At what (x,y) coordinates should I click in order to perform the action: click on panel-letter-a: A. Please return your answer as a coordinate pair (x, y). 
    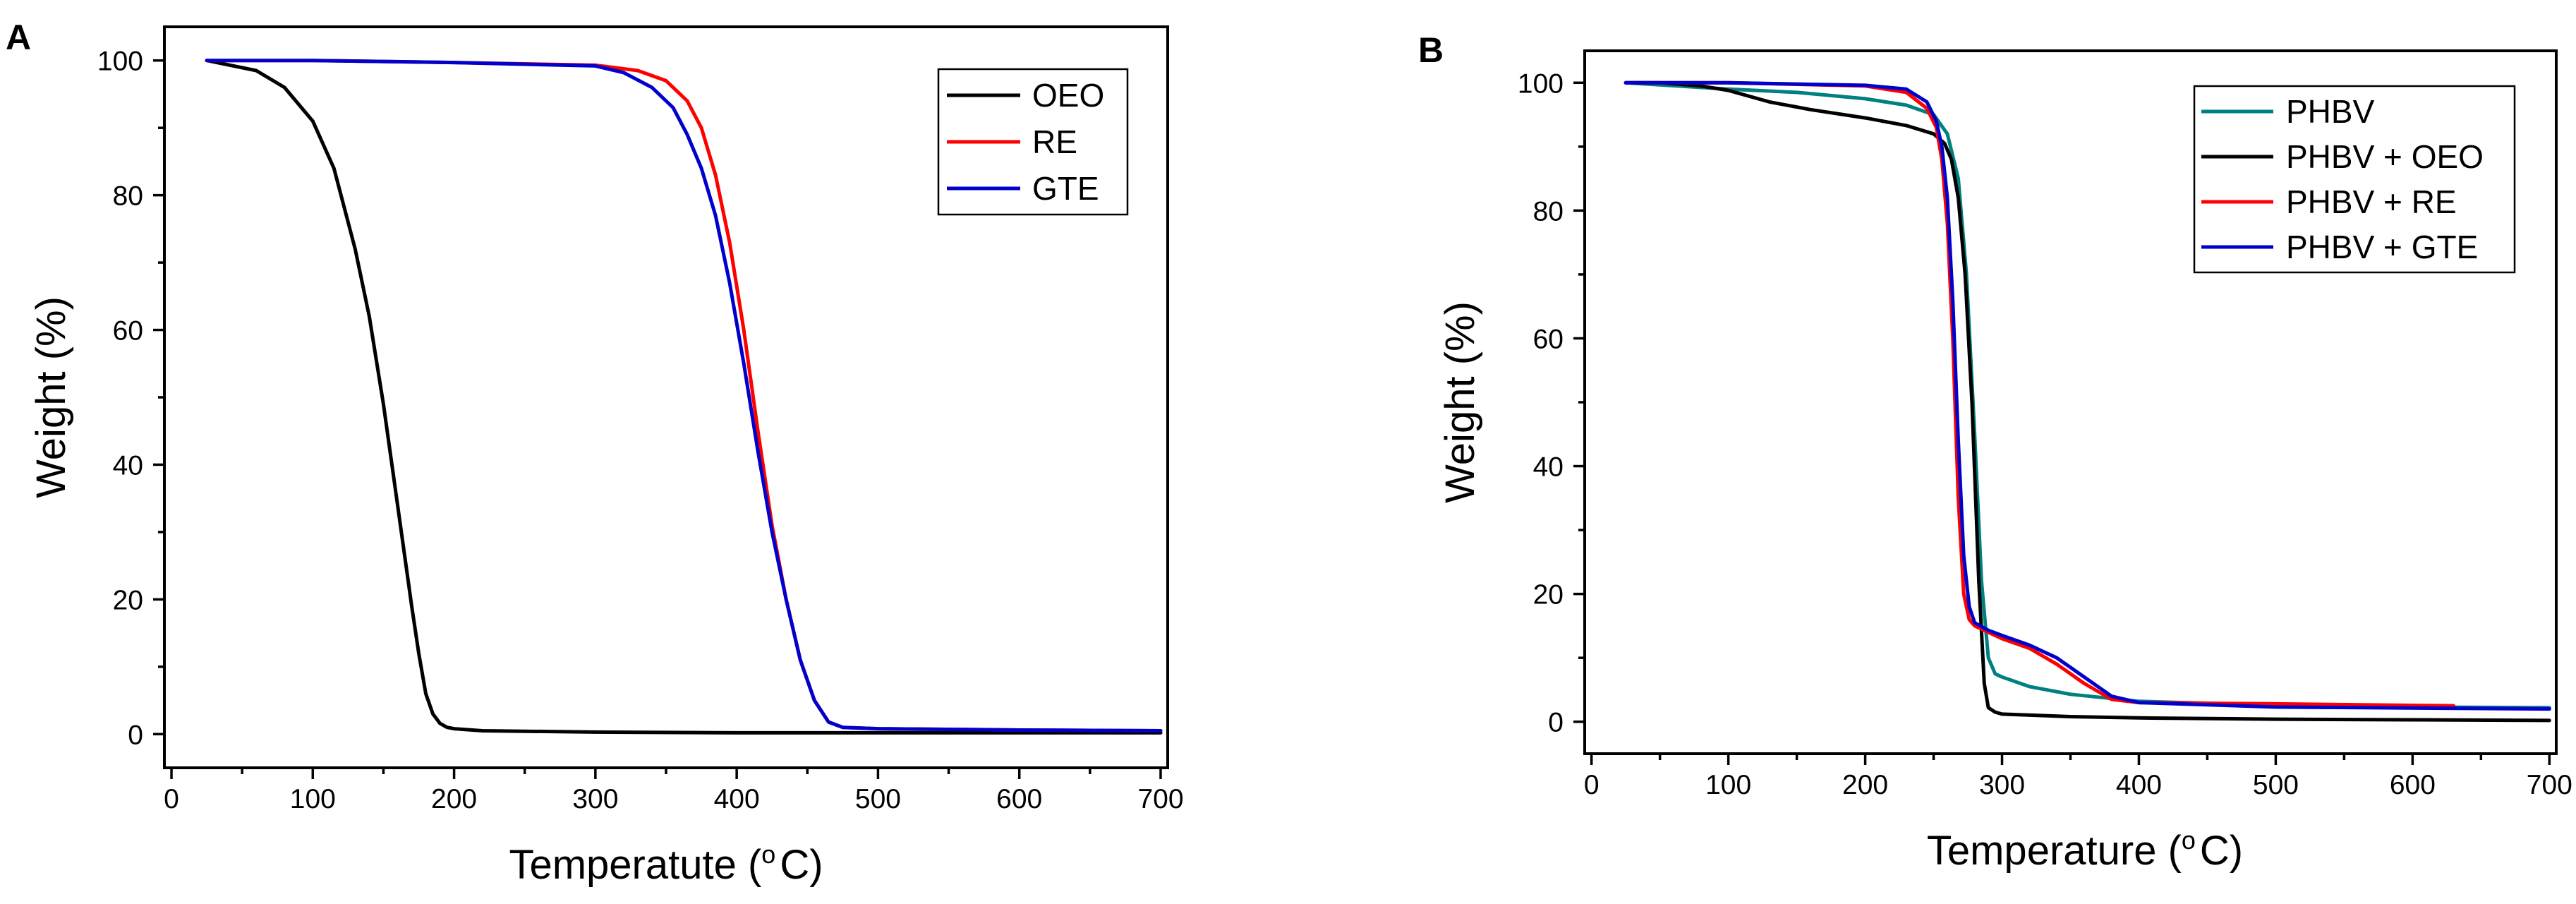
    Looking at the image, I should click on (18, 37).